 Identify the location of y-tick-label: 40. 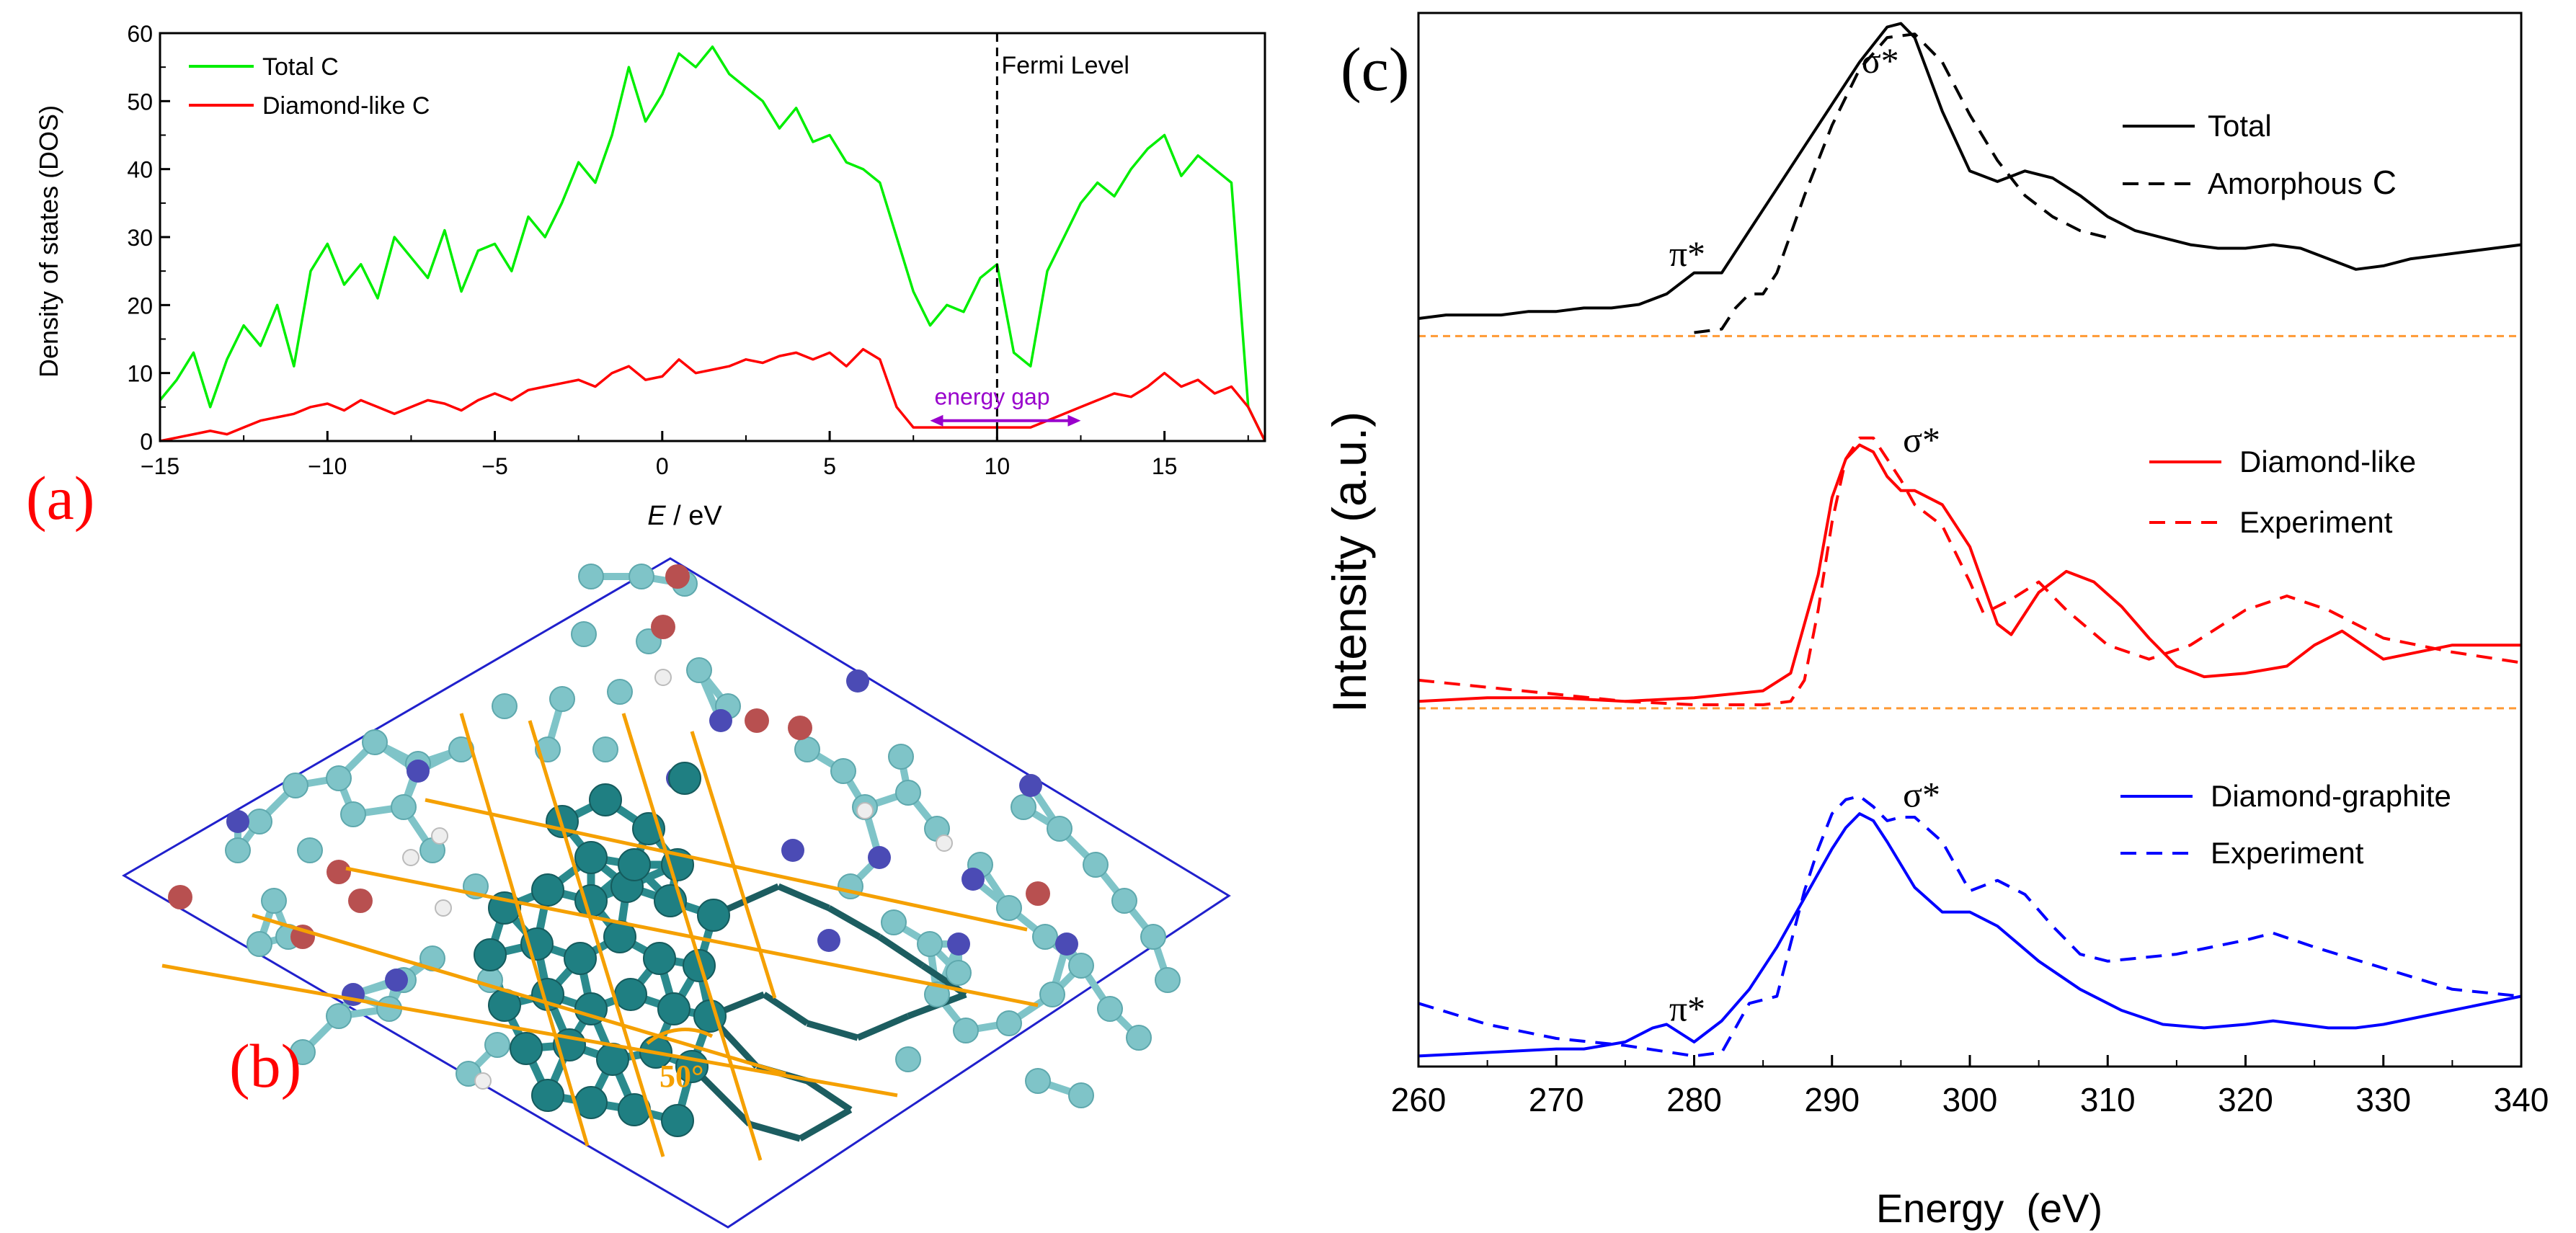
(140, 170).